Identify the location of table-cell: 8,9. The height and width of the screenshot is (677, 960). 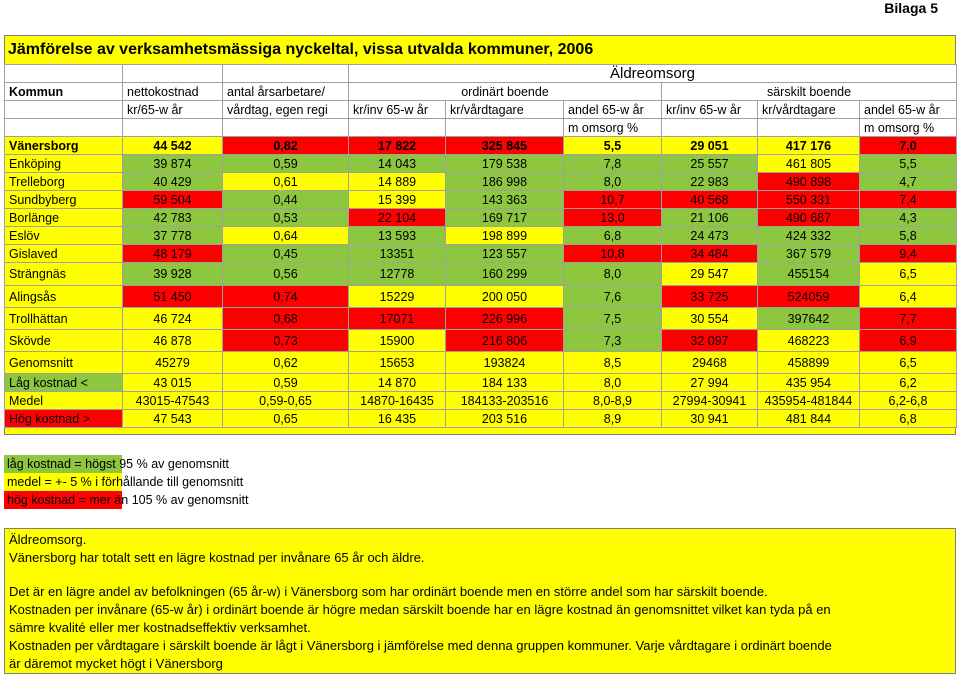
(612, 418).